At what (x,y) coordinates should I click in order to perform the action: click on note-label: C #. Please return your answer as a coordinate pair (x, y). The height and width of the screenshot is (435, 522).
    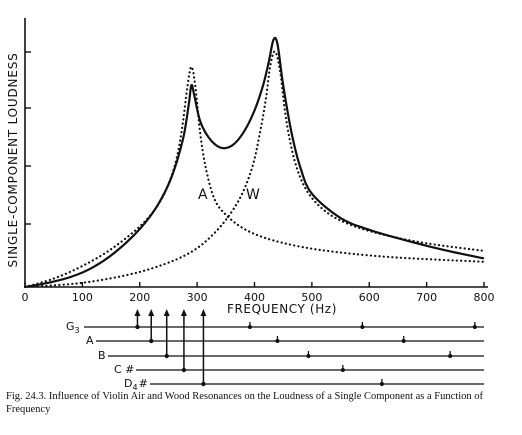
    Looking at the image, I should click on (124, 369).